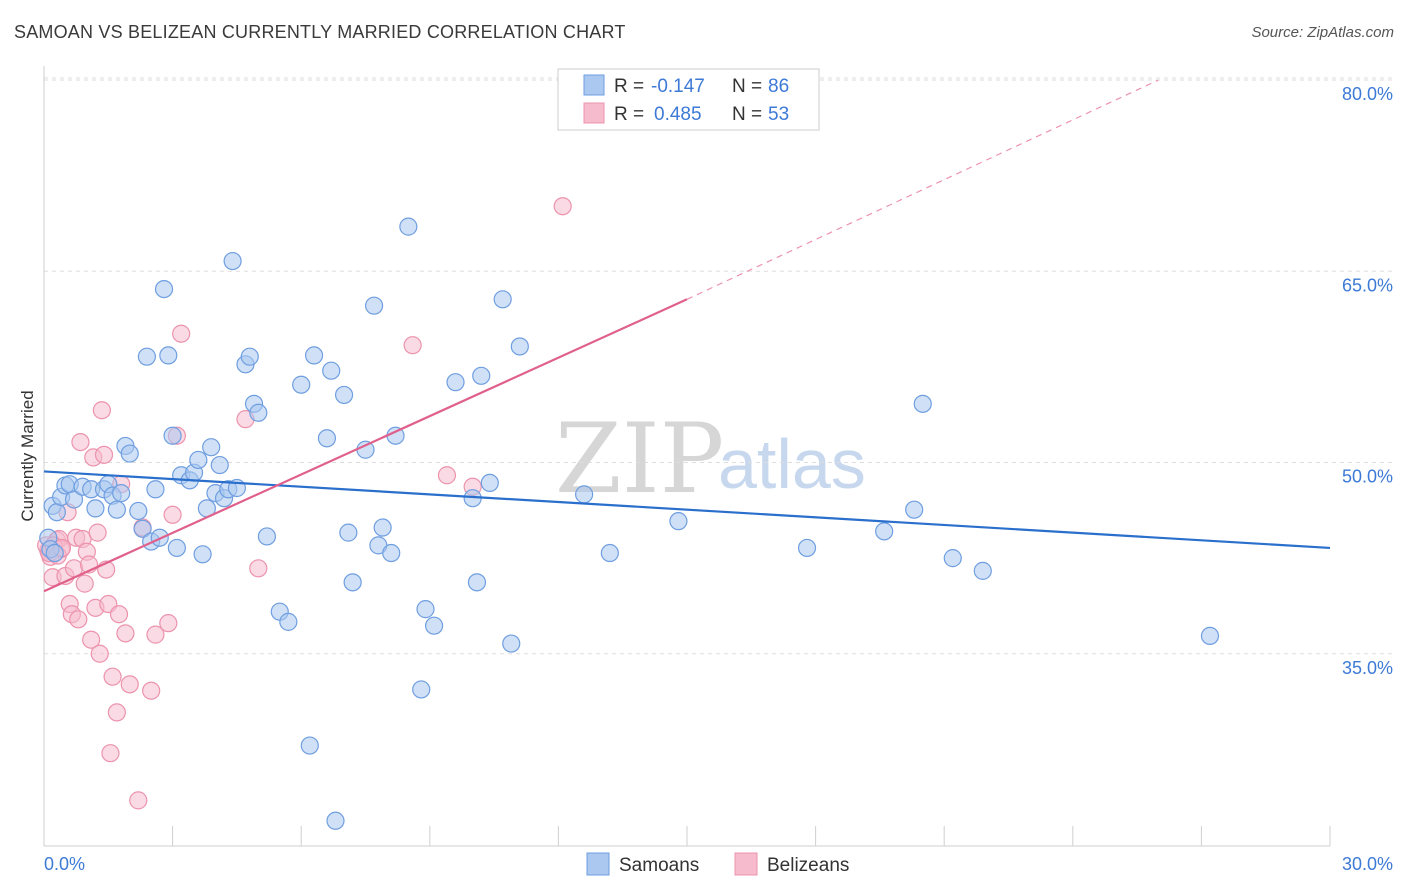 The width and height of the screenshot is (1406, 892). I want to click on x-tick-label-0: 0.0%, so click(64, 864).